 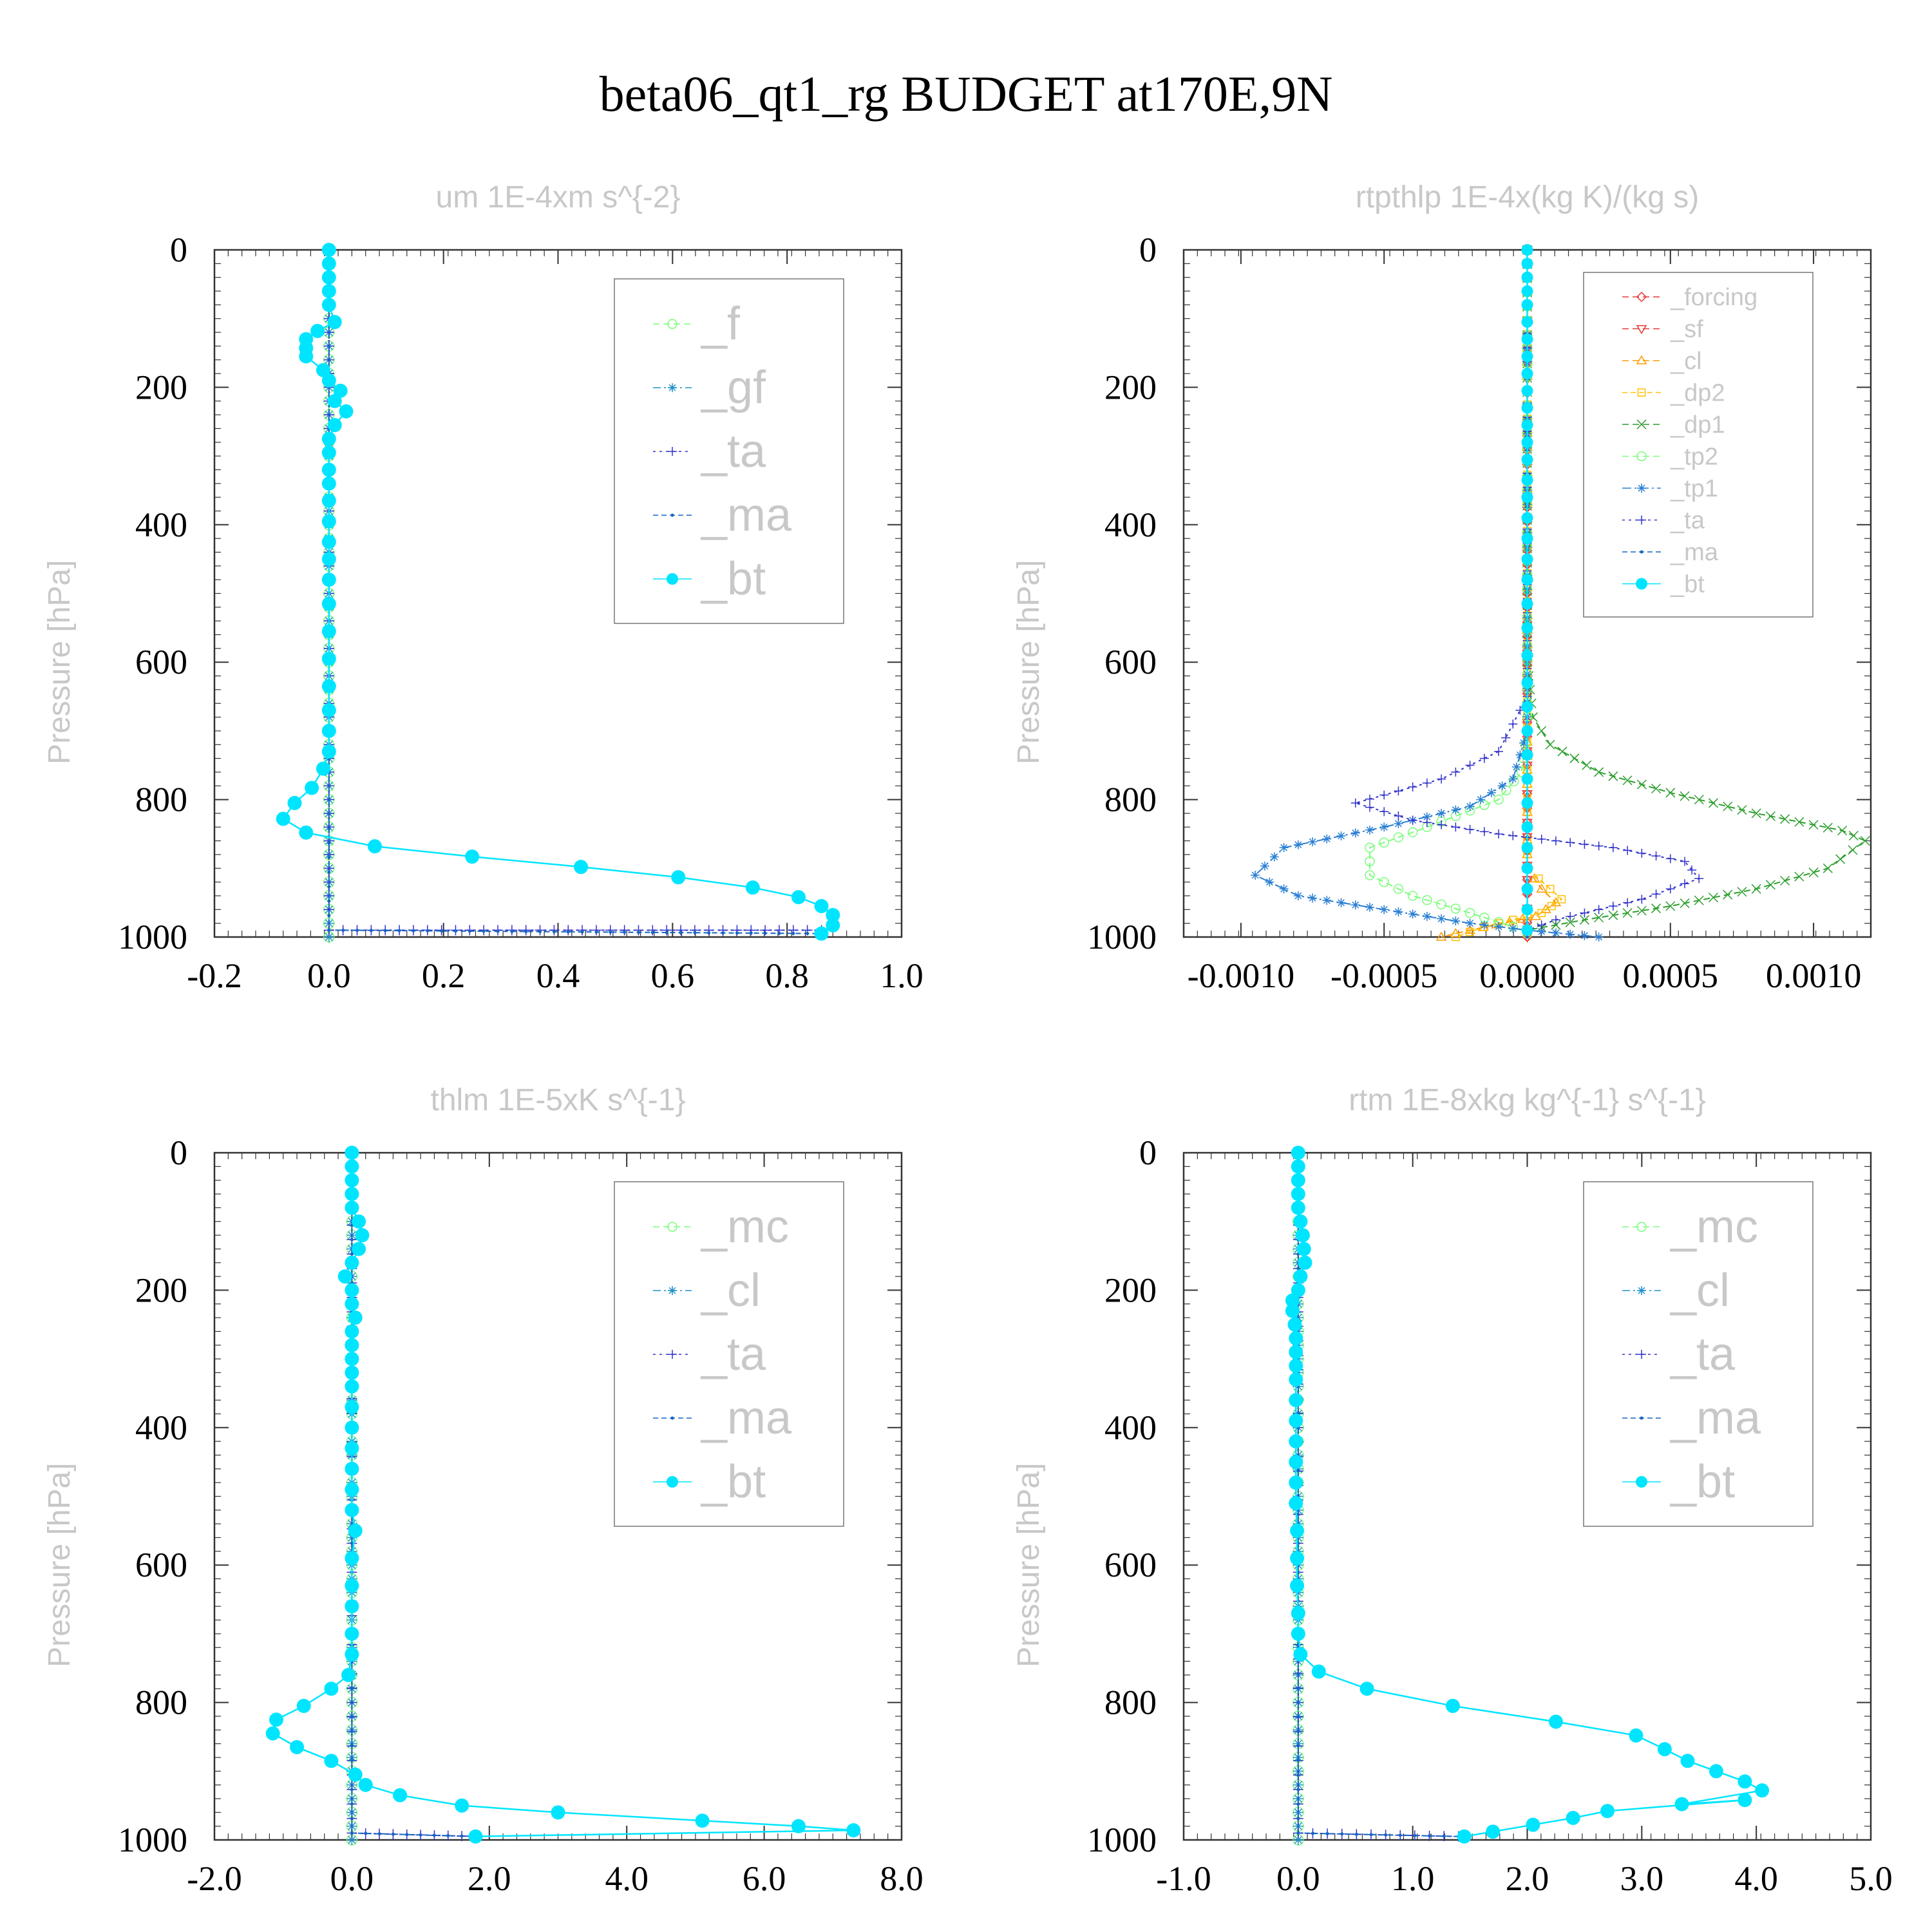 What do you see at coordinates (1527, 590) in the screenshot?
I see `series-bt` at bounding box center [1527, 590].